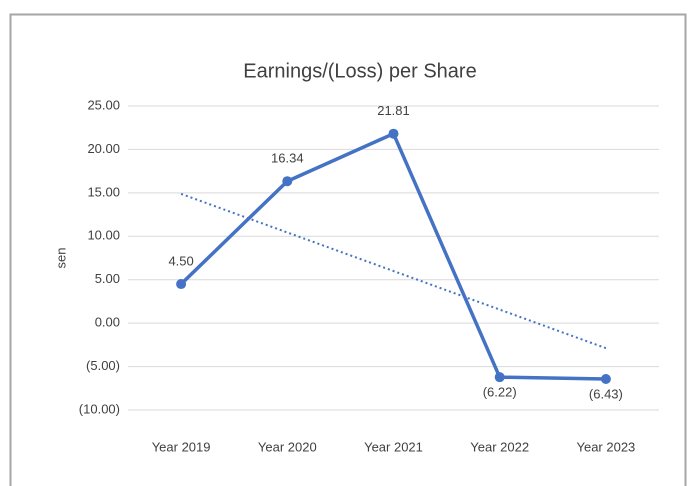 The width and height of the screenshot is (689, 486). Describe the element at coordinates (103, 104) in the screenshot. I see `y-tick-label: 25.00` at that location.